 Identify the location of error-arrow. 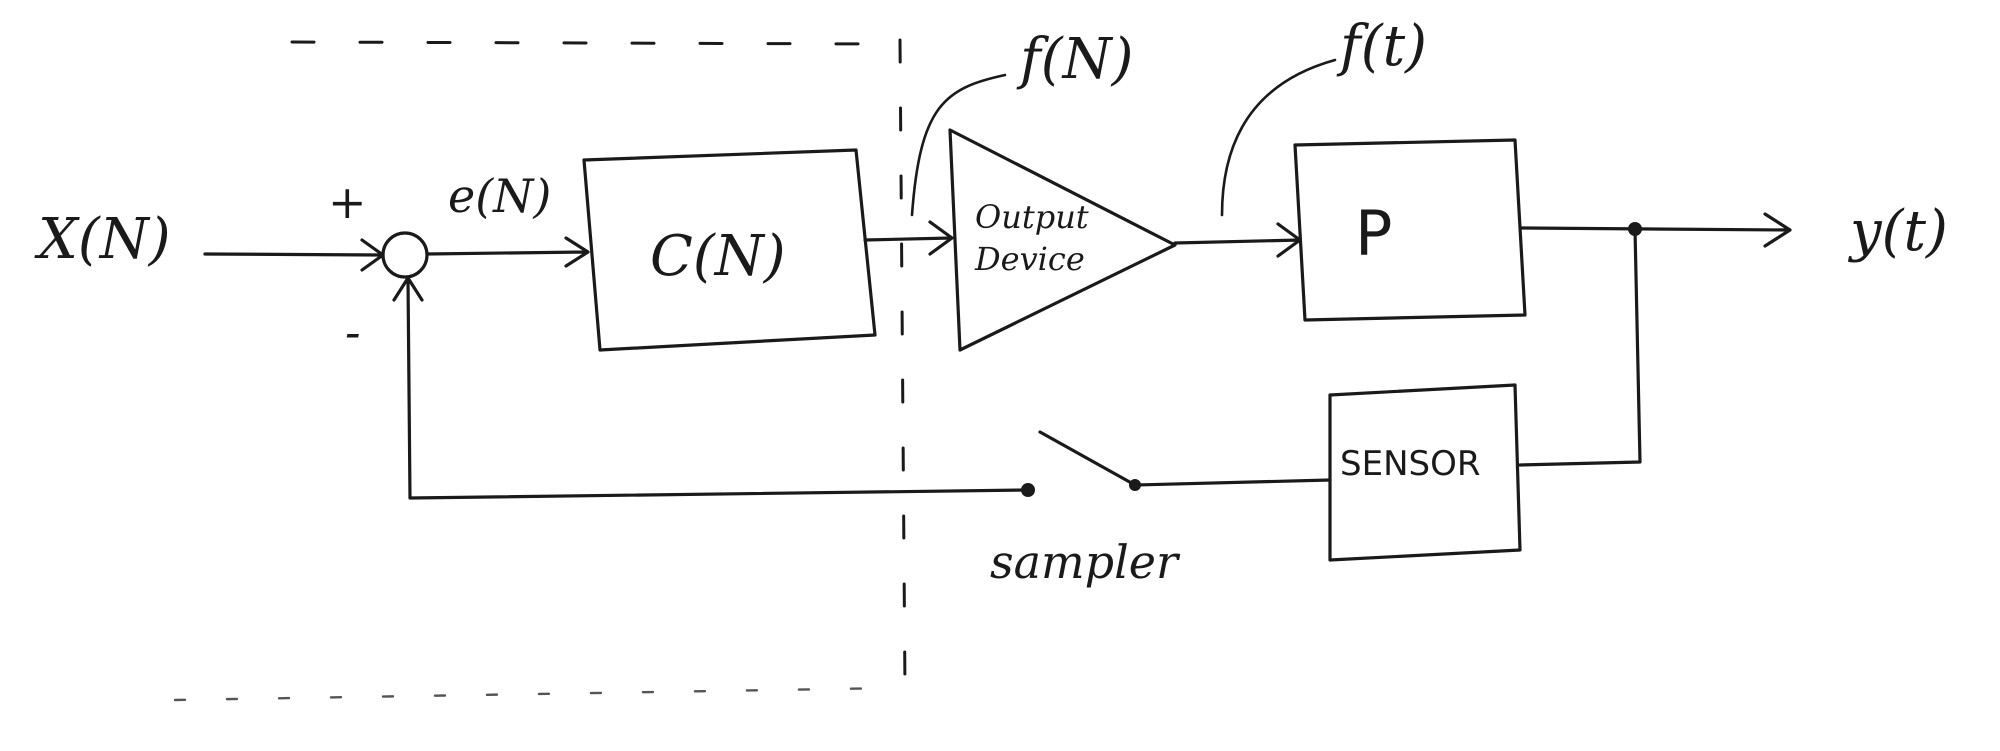
(507, 252).